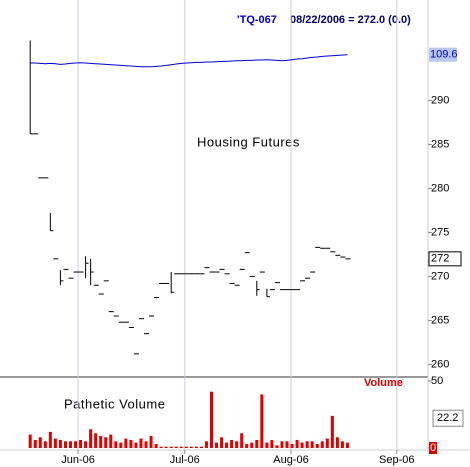 Image resolution: width=470 pixels, height=467 pixels. What do you see at coordinates (248, 141) in the screenshot?
I see `annotation: Housing Futures` at bounding box center [248, 141].